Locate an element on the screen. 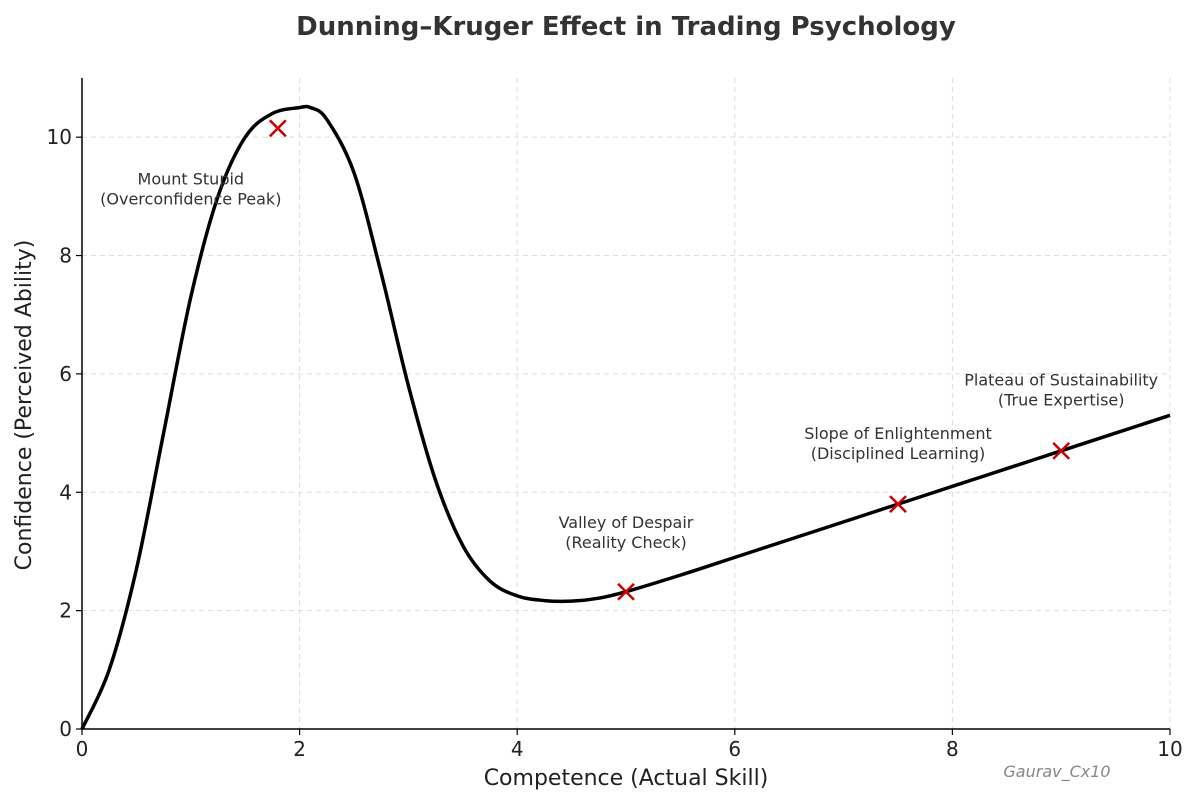  y-tick-label-0: 0 is located at coordinates (65, 729).